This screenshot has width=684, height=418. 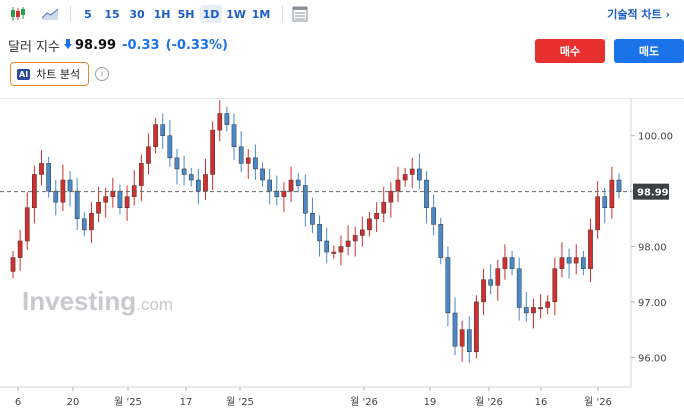 I want to click on last-price-tag, so click(x=651, y=191).